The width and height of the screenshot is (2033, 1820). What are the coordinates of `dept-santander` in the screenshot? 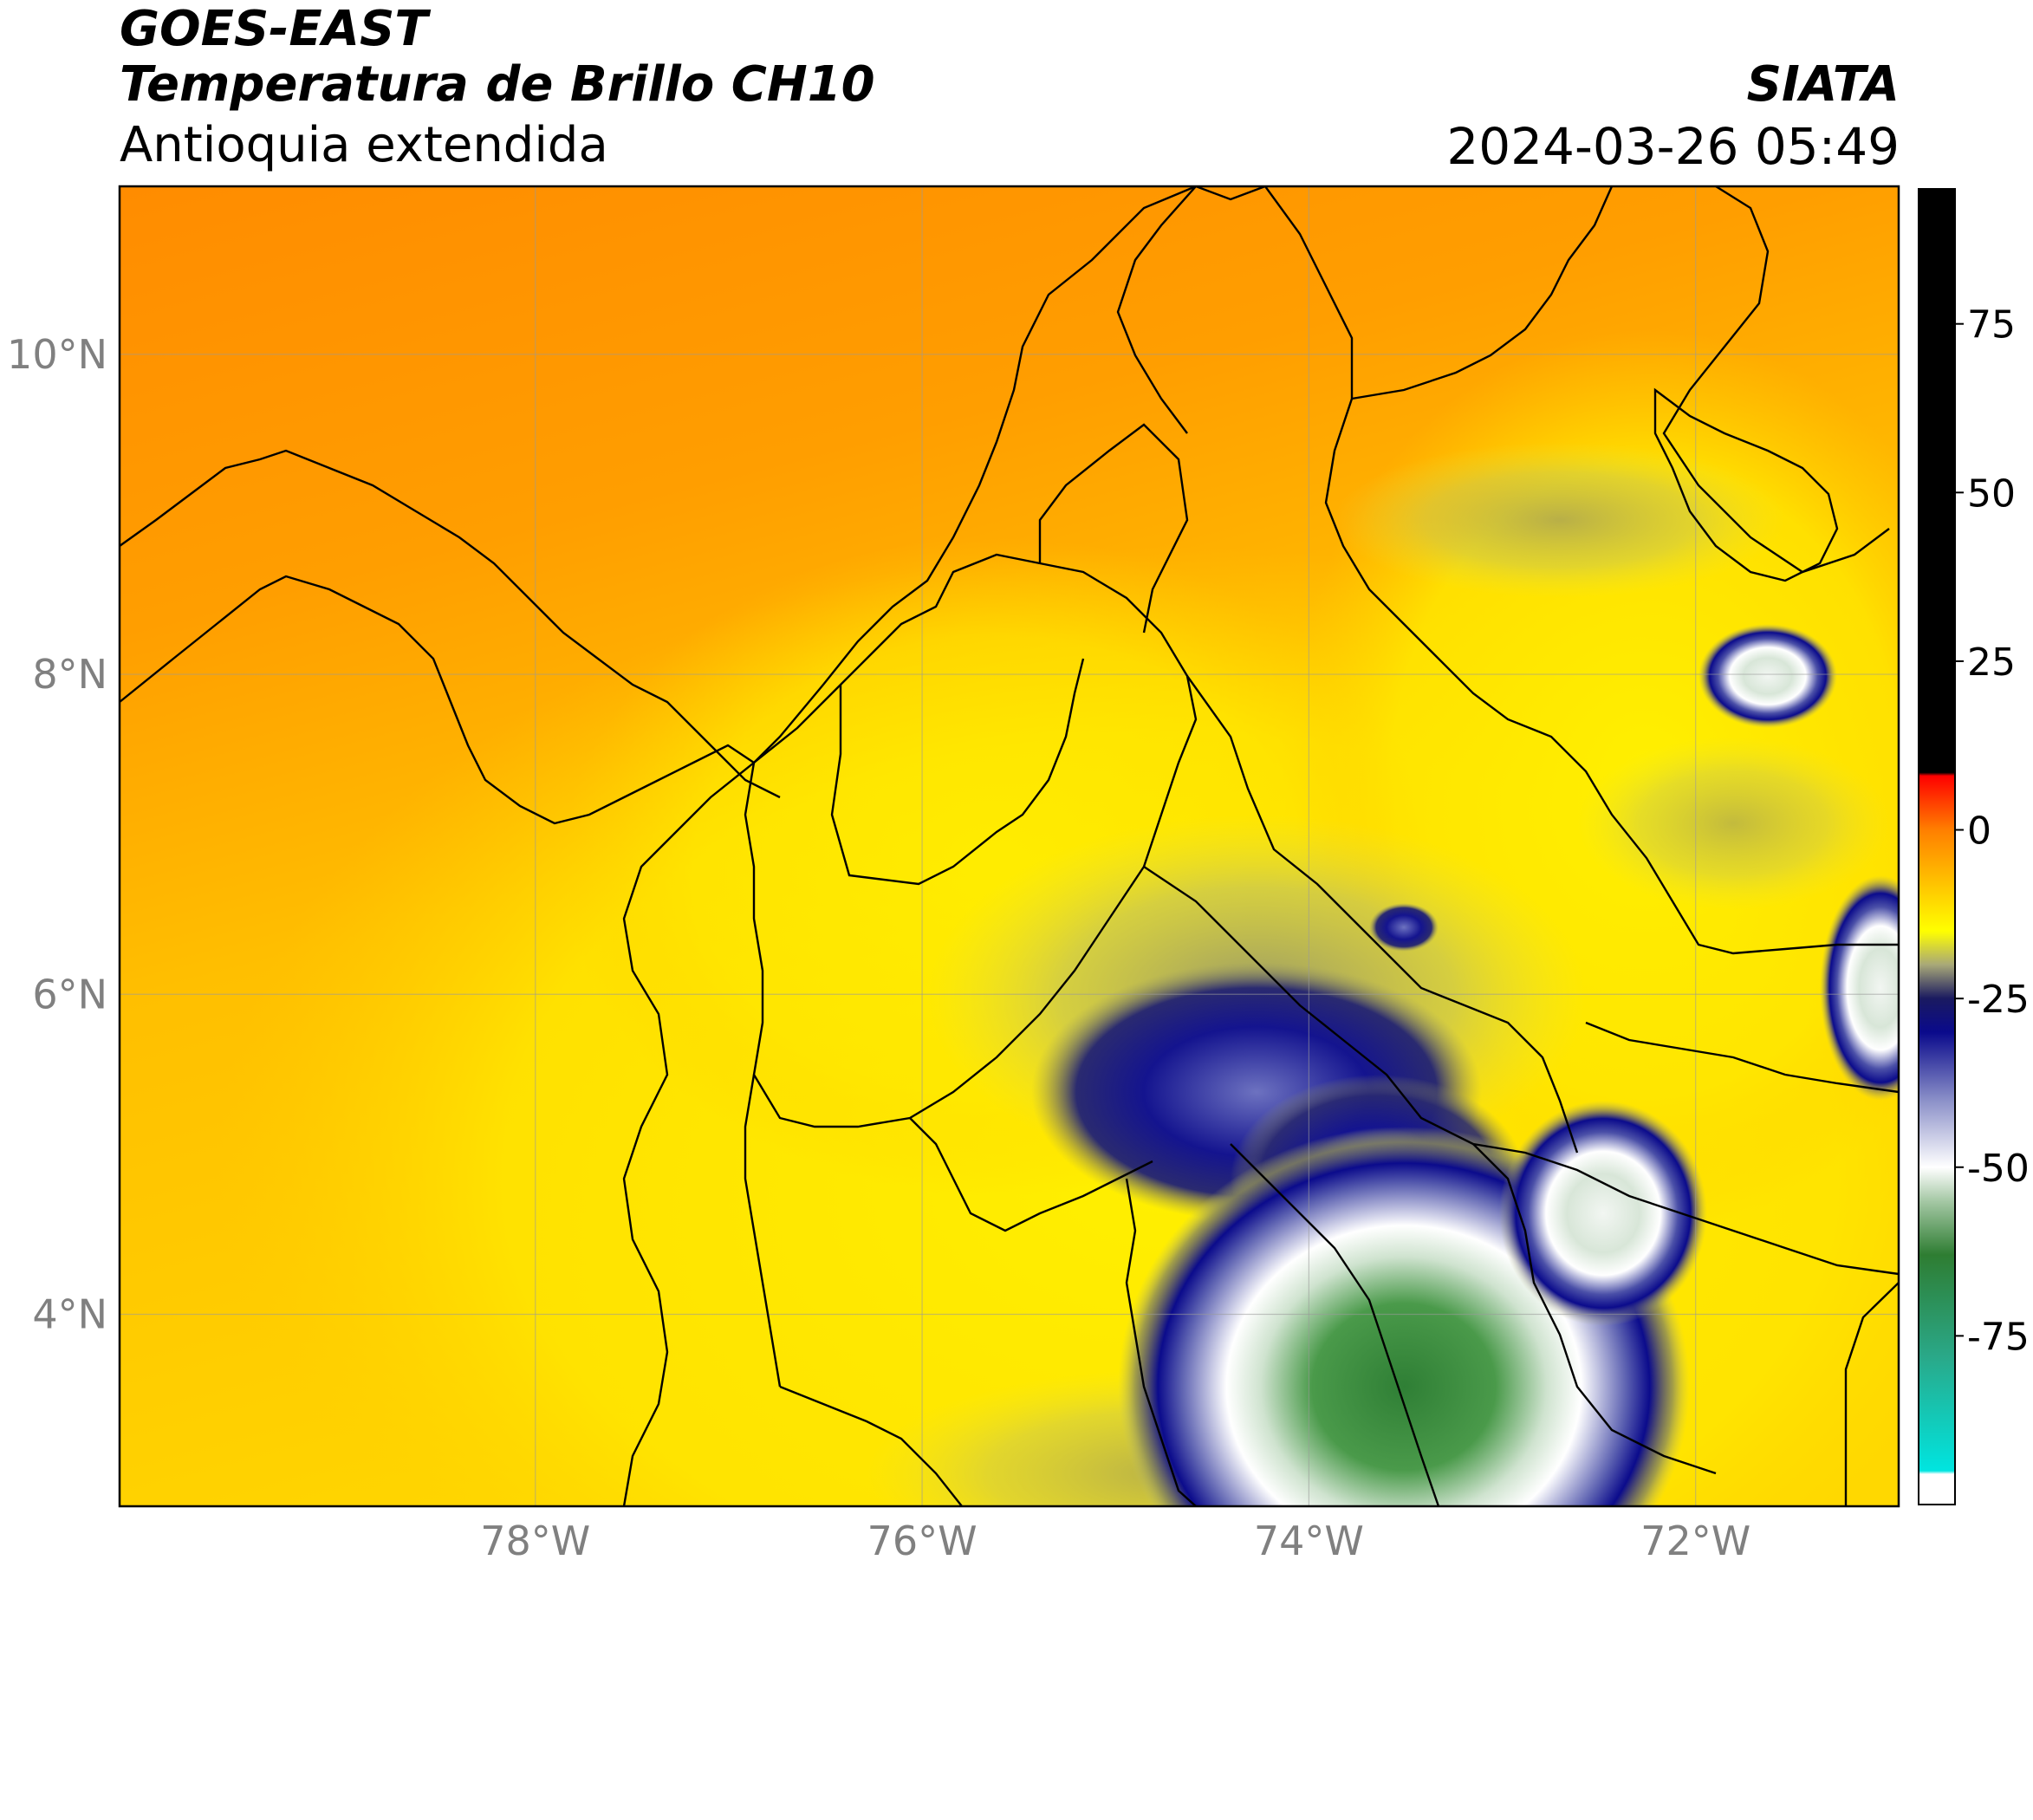 It's located at (1382, 914).